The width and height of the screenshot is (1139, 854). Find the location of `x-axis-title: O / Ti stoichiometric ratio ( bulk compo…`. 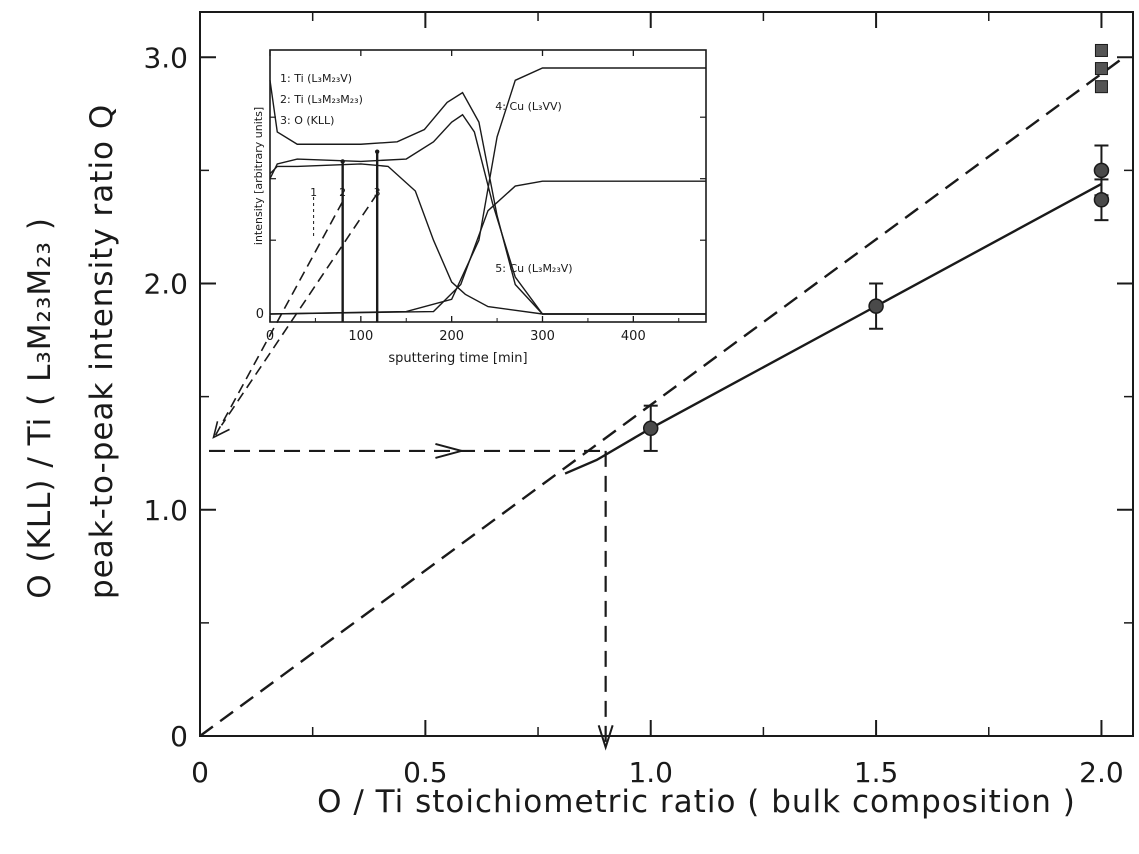

x-axis-title: O / Ti stoichiometric ratio ( bulk compo… is located at coordinates (696, 802).